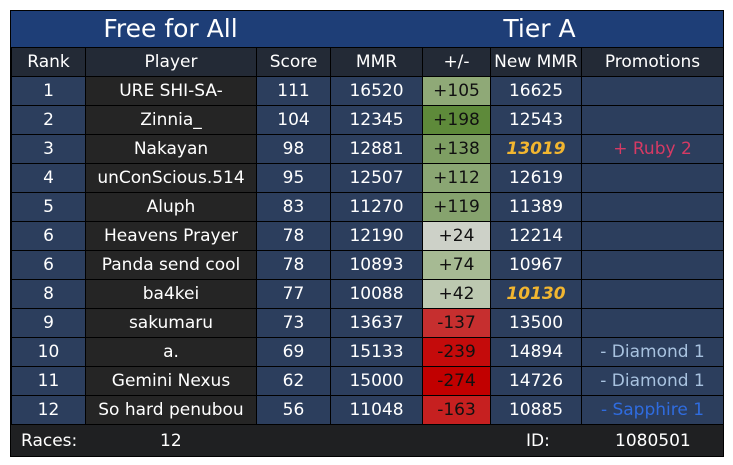 Image resolution: width=733 pixels, height=465 pixels. Describe the element at coordinates (171, 265) in the screenshot. I see `cell-player: Panda send cool` at that location.